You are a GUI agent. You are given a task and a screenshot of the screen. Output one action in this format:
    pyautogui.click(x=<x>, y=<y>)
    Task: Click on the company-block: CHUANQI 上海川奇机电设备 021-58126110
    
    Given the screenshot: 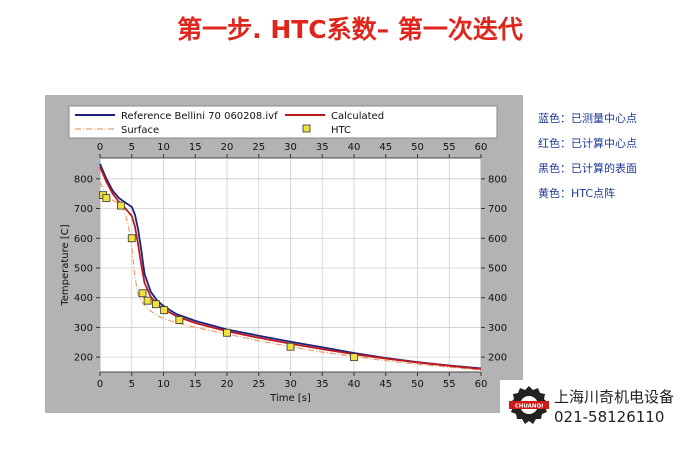 What is the action you would take?
    pyautogui.click(x=600, y=415)
    